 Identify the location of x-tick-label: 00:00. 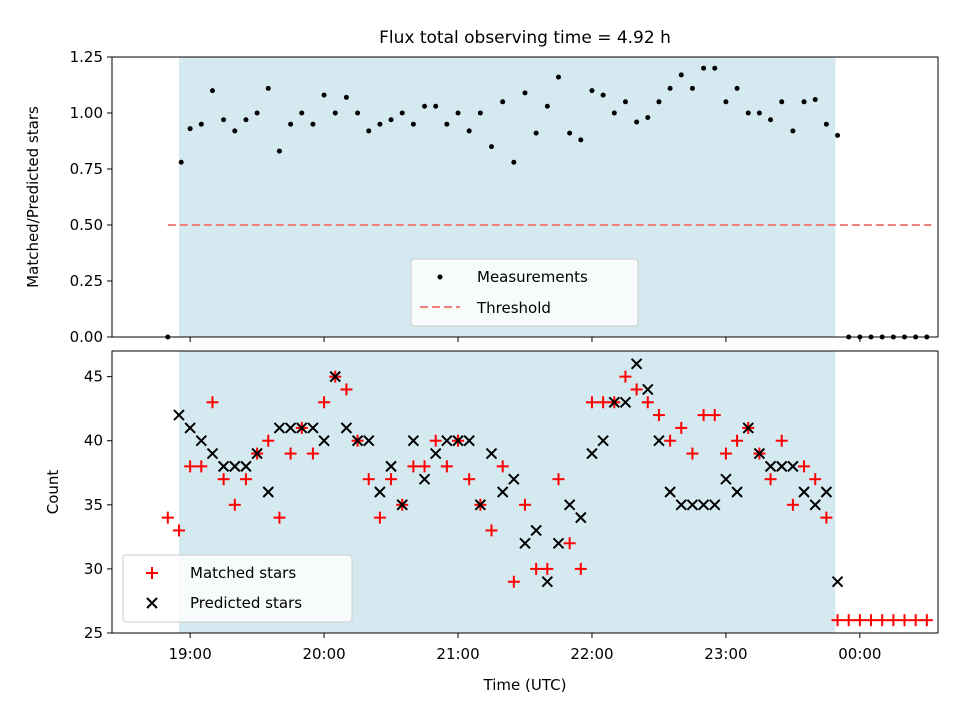
(859, 654).